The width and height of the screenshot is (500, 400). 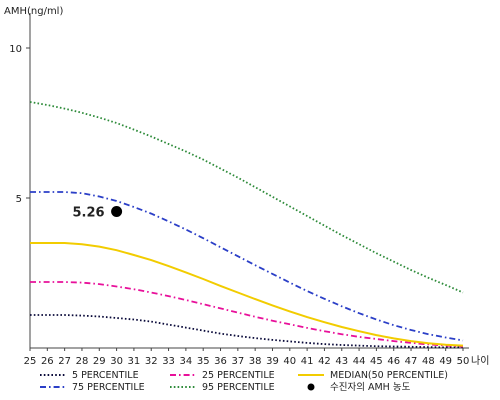 What do you see at coordinates (311, 387) in the screenshot?
I see `legend-point-marker` at bounding box center [311, 387].